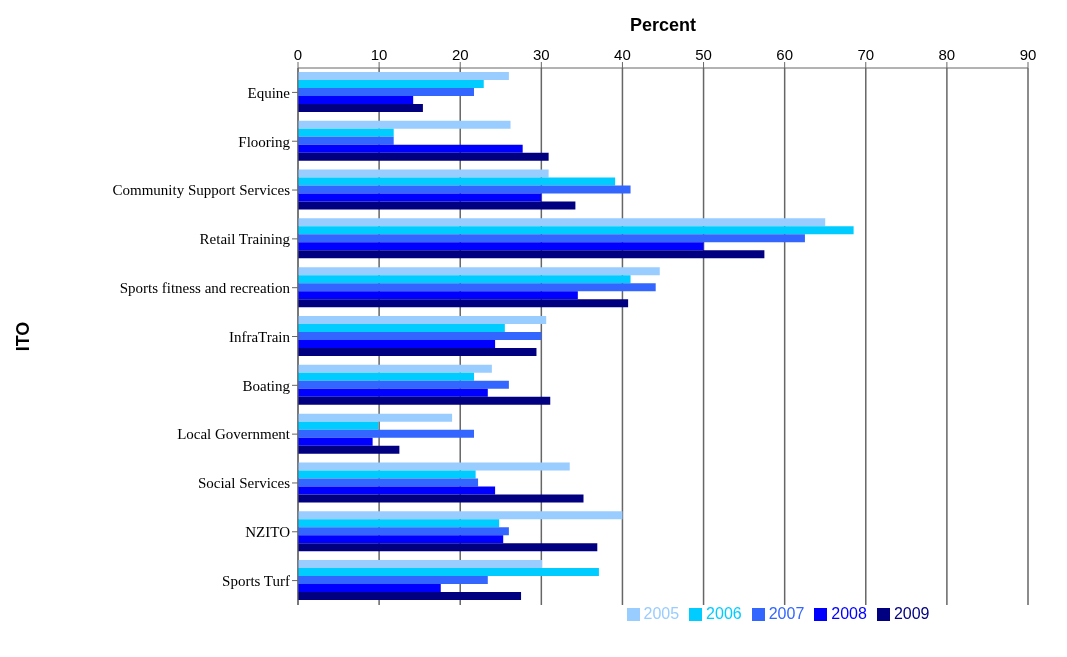  Describe the element at coordinates (849, 613) in the screenshot. I see `legend-label: 2008` at that location.